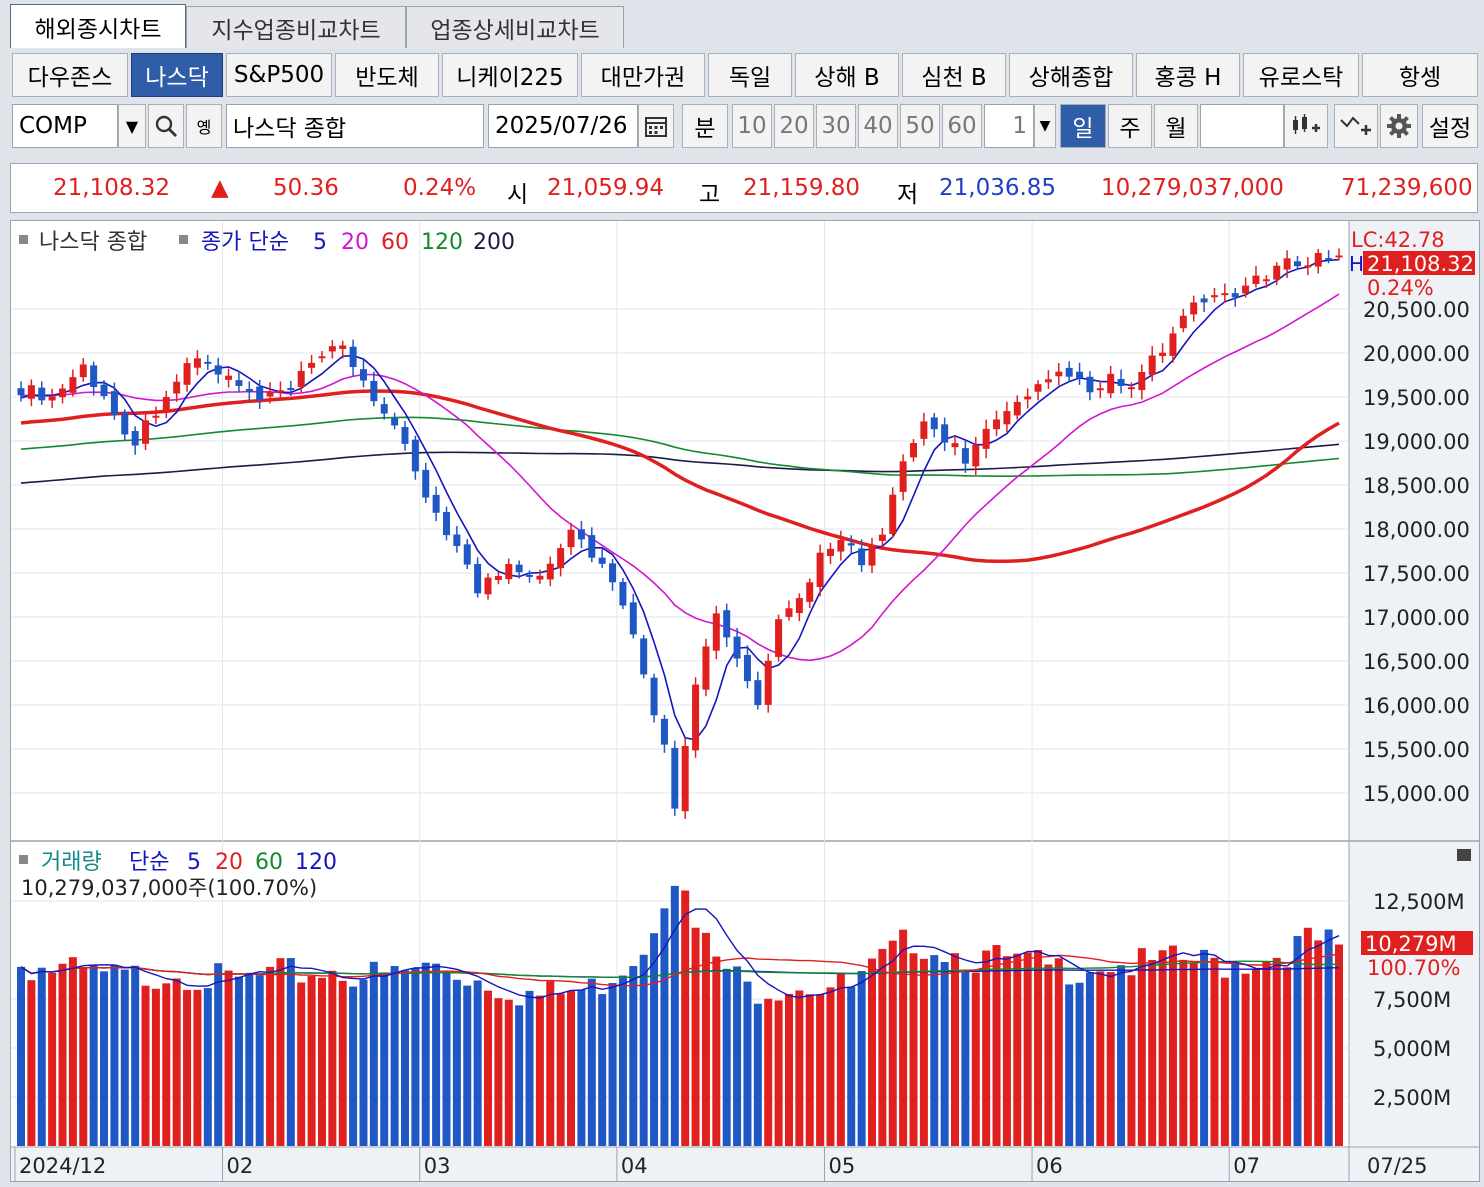 The width and height of the screenshot is (1484, 1187). Describe the element at coordinates (1450, 126) in the screenshot. I see `settings-button: 설정` at that location.